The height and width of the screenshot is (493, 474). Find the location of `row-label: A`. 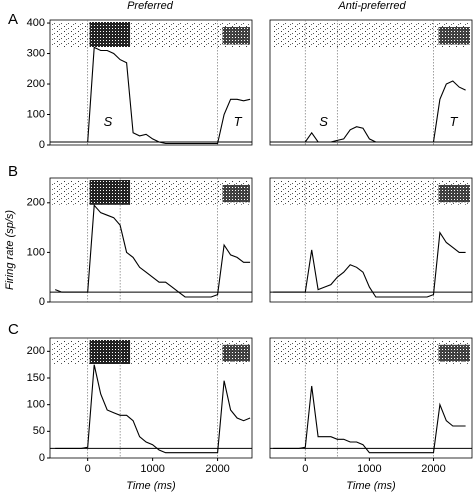

row-label: A is located at coordinates (13, 19).